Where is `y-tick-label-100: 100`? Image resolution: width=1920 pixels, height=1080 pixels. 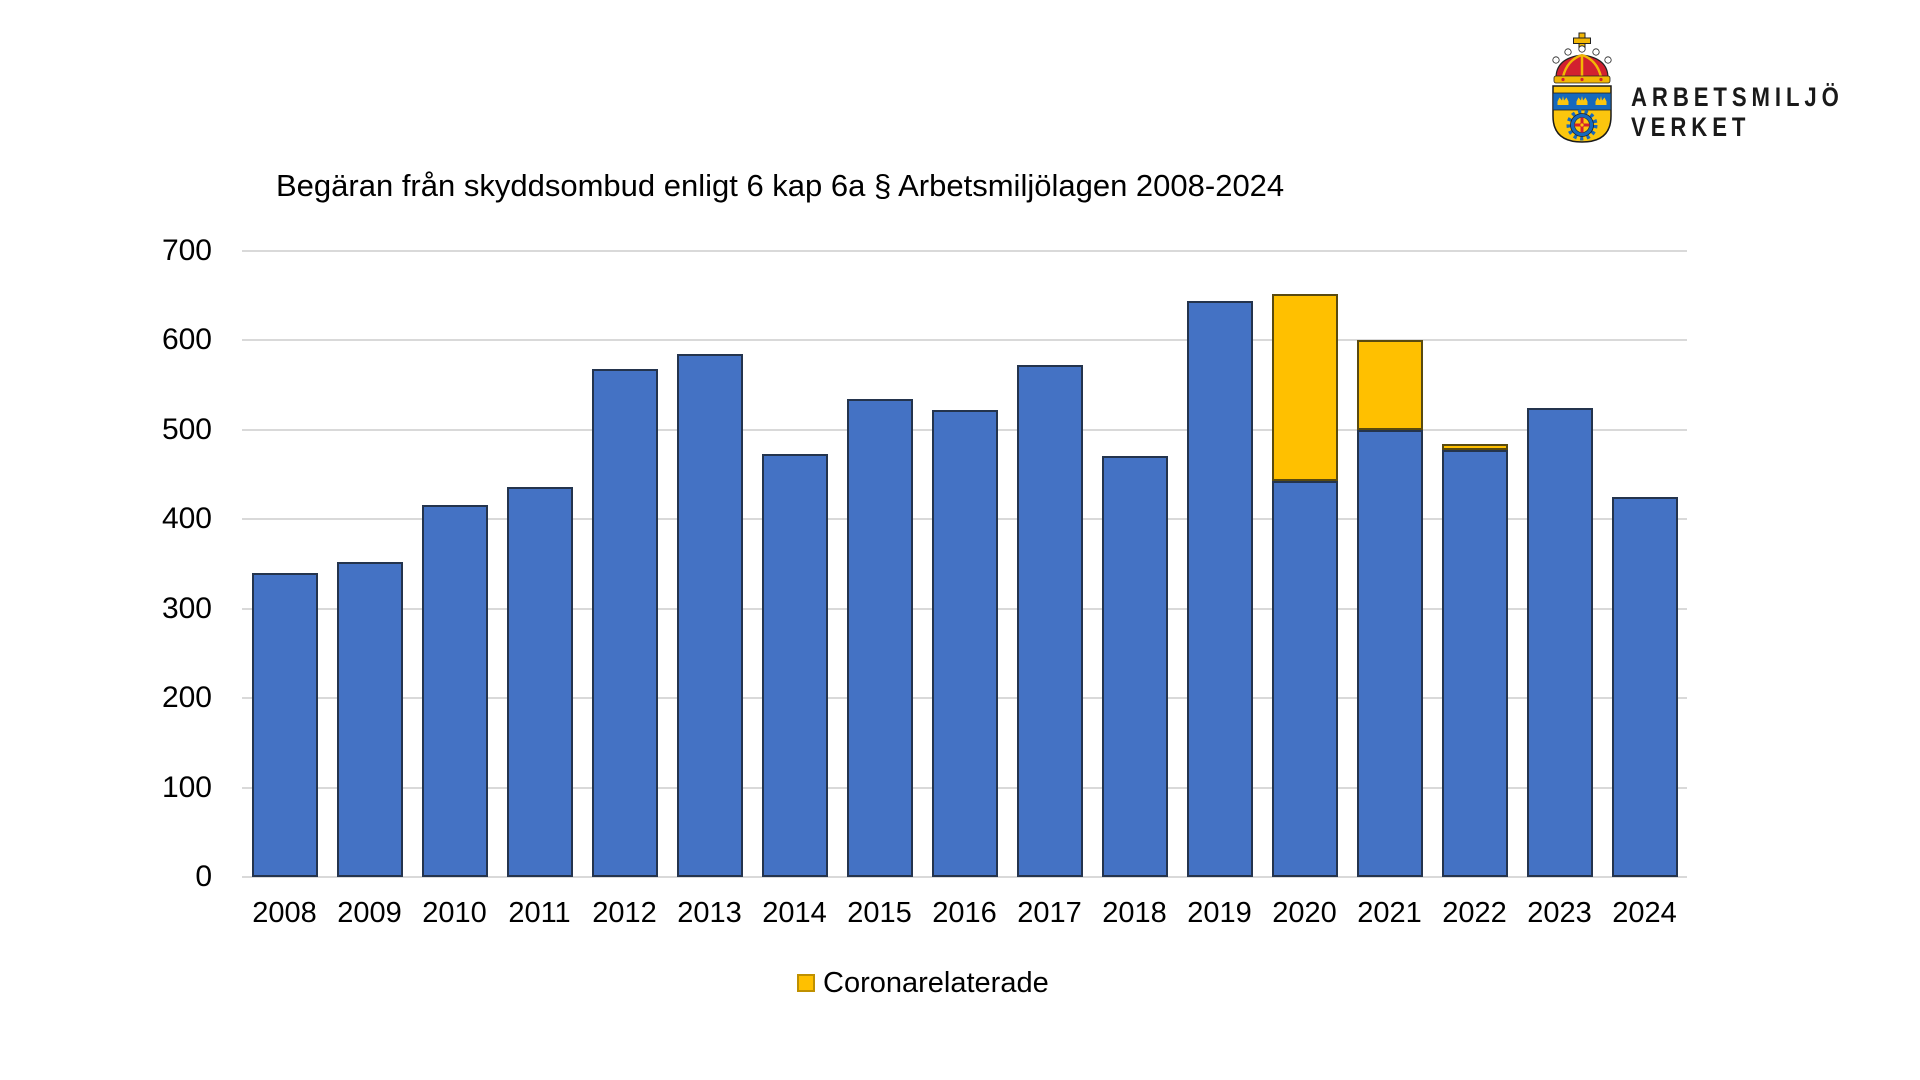
y-tick-label-100: 100 is located at coordinates (186, 787).